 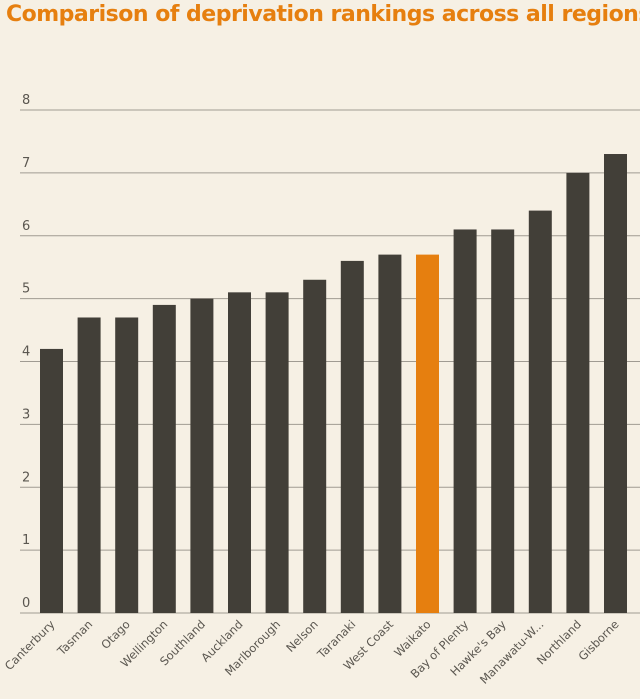 I want to click on bar-northland, so click(x=578, y=392).